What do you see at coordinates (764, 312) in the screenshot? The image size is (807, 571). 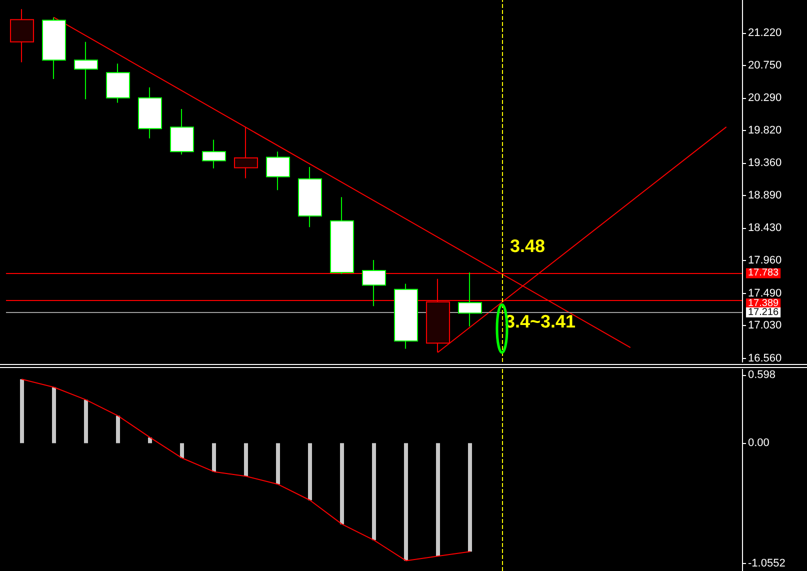 I see `ref-line-label: 17.216` at bounding box center [764, 312].